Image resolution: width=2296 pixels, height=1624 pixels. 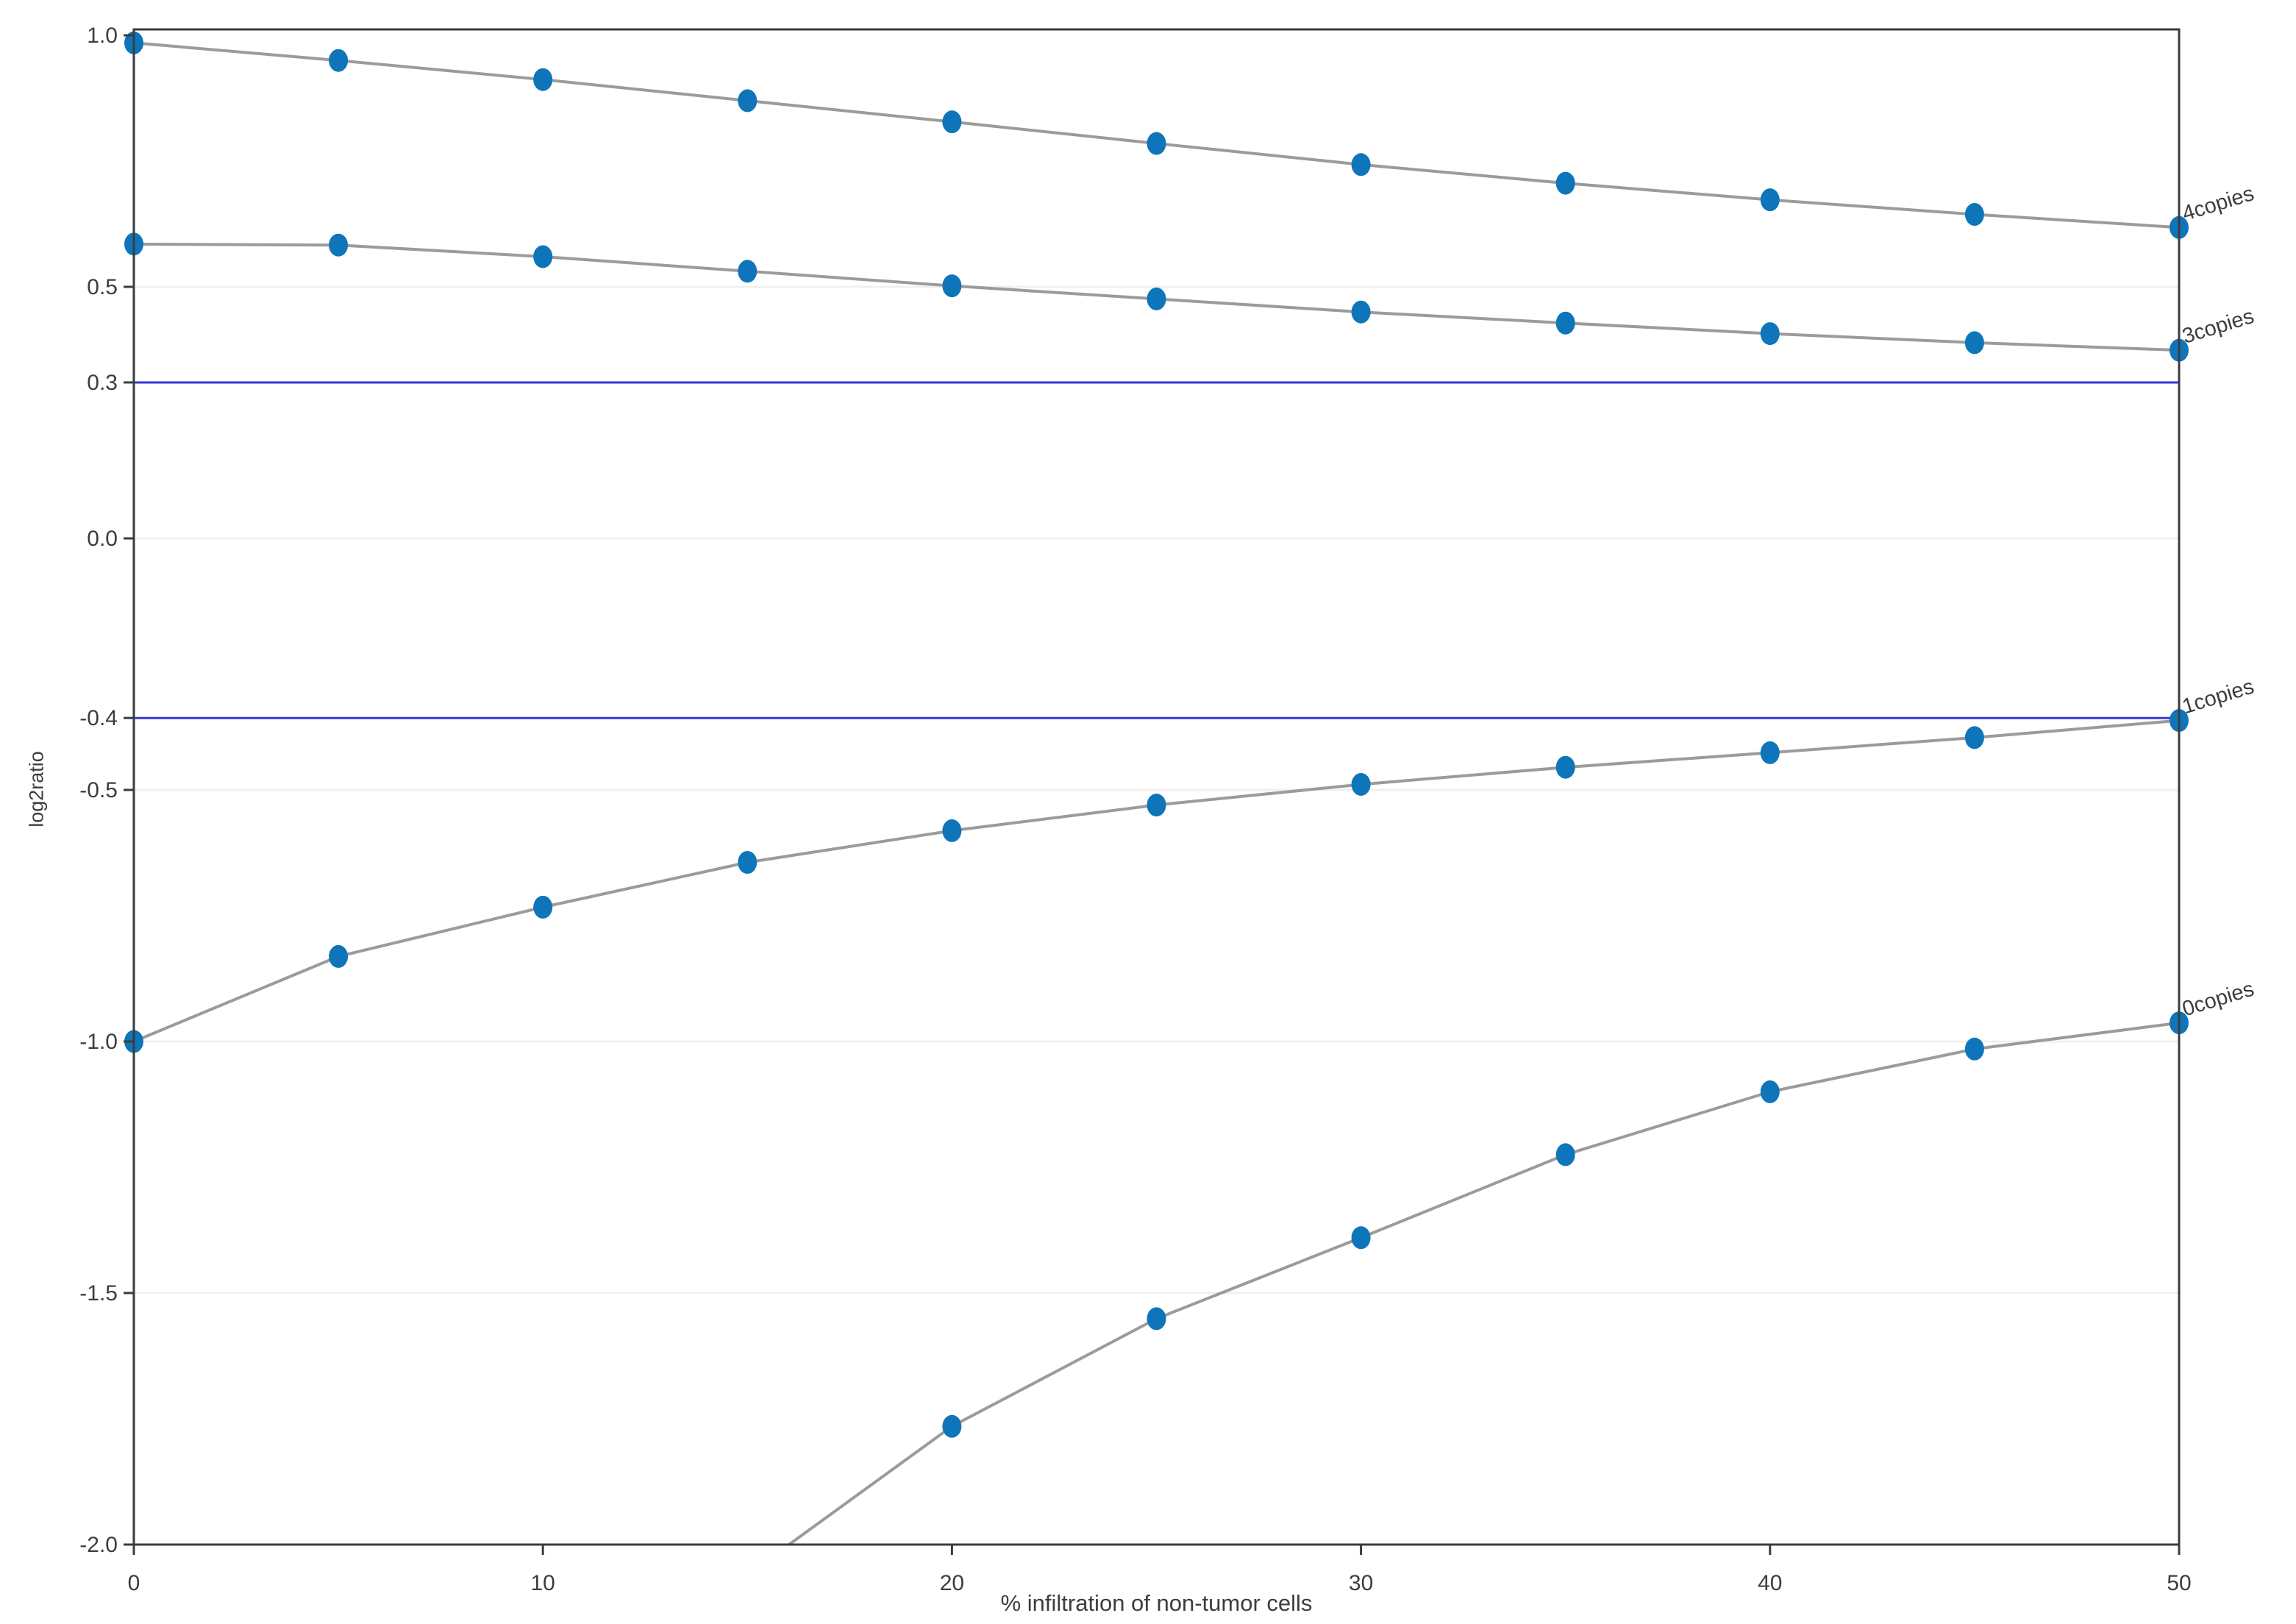 I want to click on x-axis-title: % infiltration of non-tumor cells, so click(x=1156, y=1603).